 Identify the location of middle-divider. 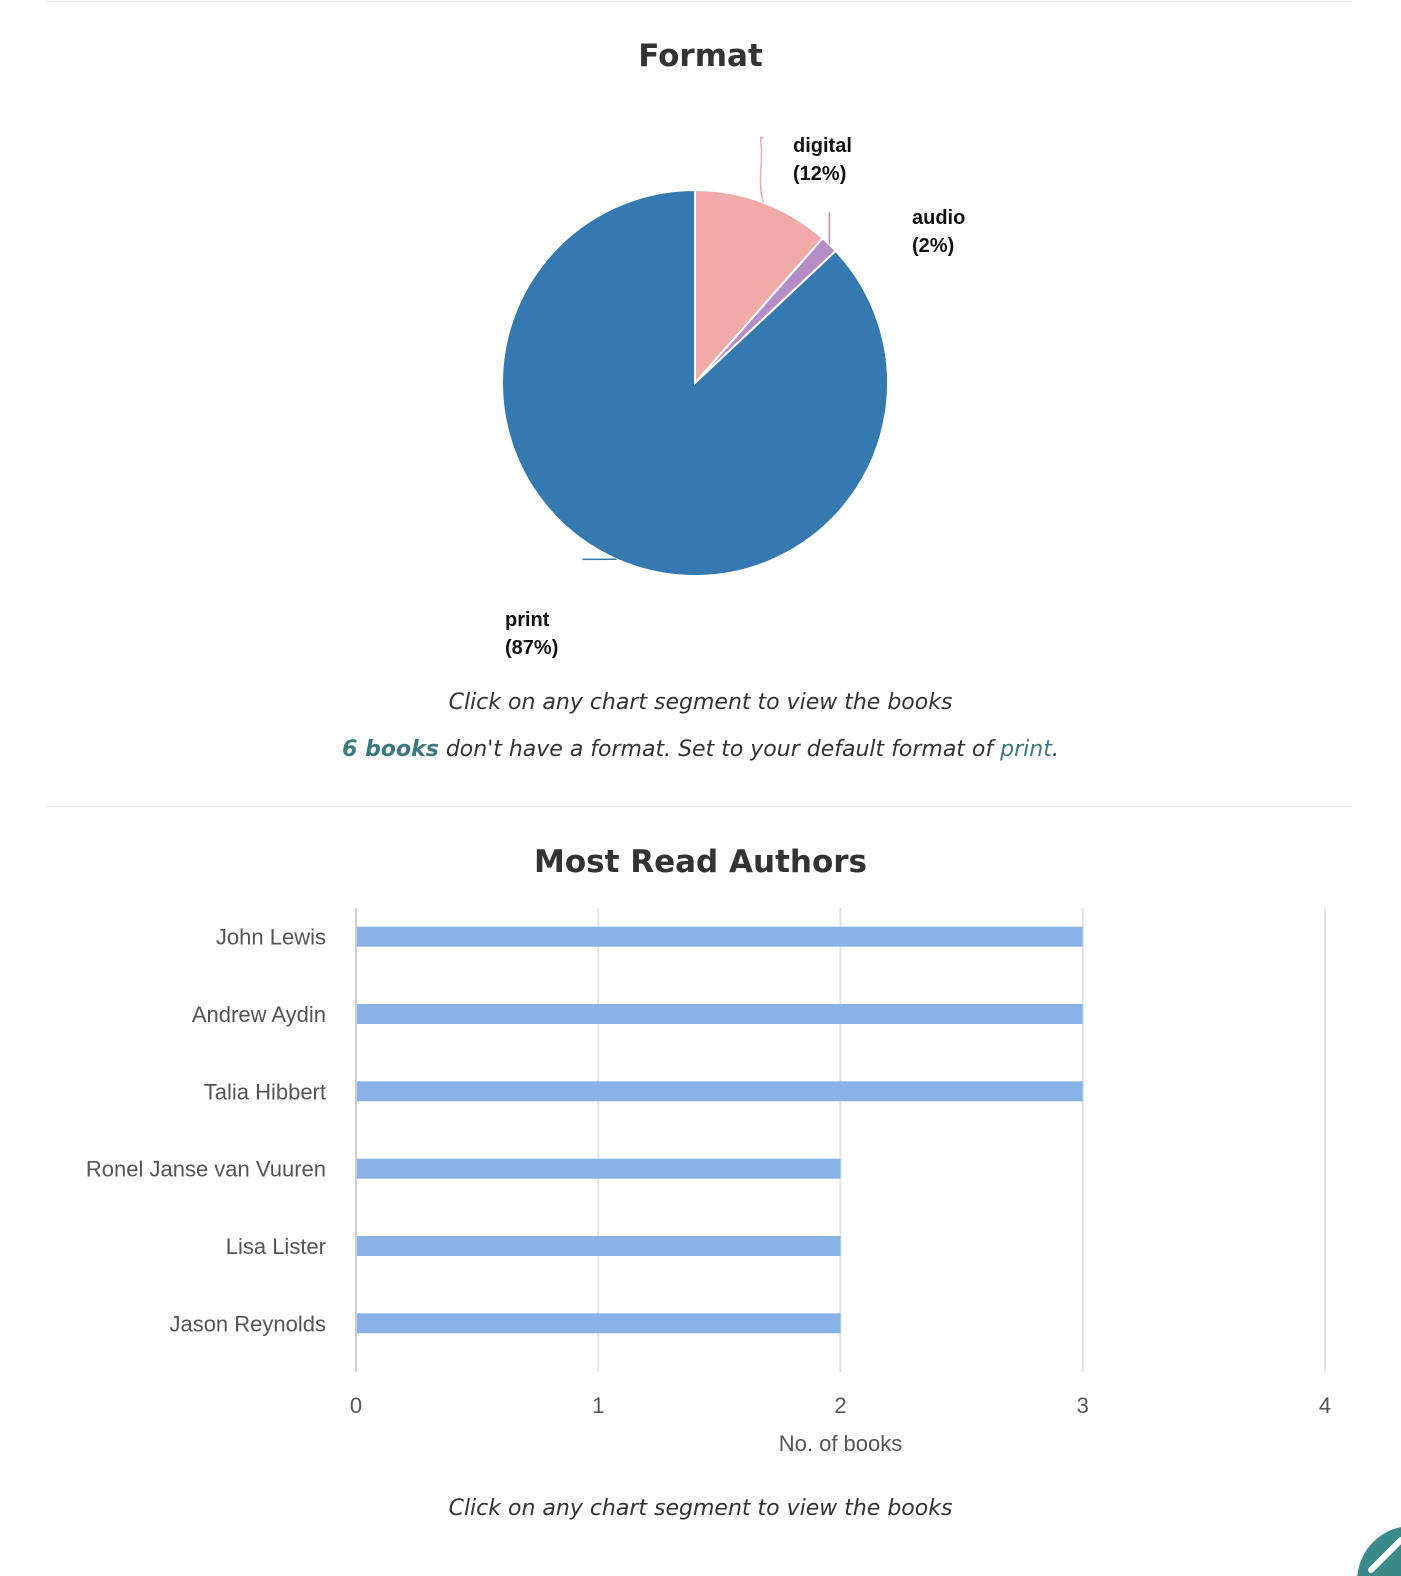
(699, 806).